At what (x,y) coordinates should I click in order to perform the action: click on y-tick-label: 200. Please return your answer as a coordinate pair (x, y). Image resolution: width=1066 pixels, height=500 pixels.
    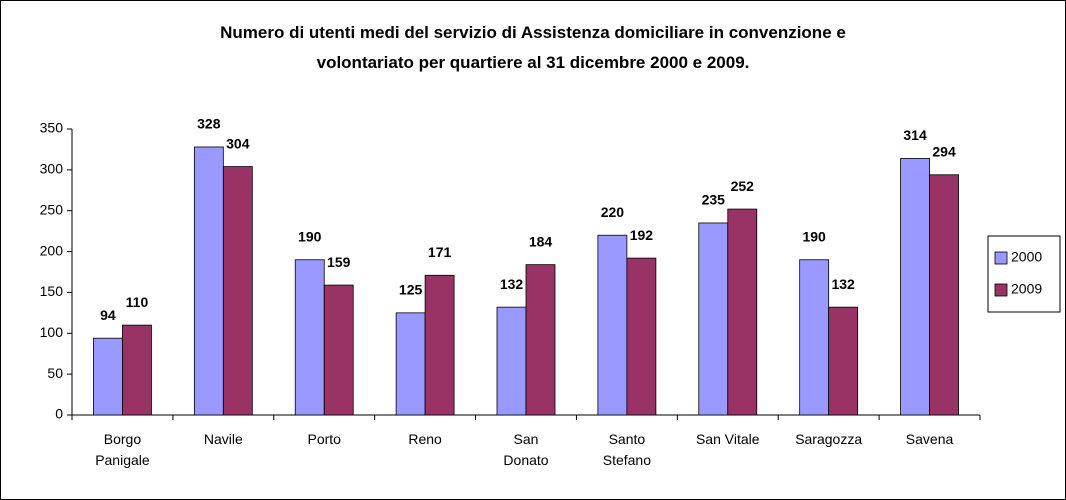
    Looking at the image, I should click on (52, 250).